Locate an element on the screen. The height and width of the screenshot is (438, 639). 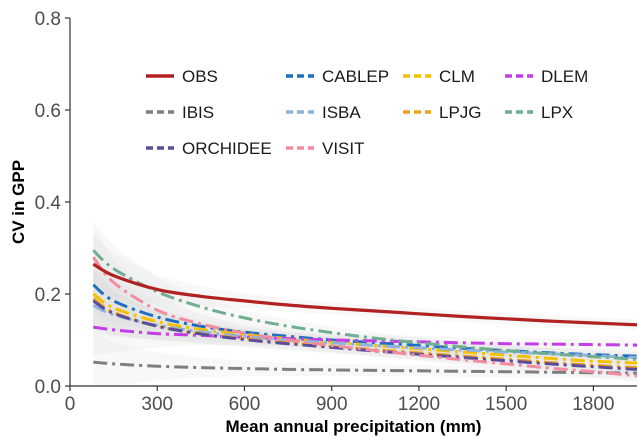
legend-item-cablep: CABLEP is located at coordinates (337, 76).